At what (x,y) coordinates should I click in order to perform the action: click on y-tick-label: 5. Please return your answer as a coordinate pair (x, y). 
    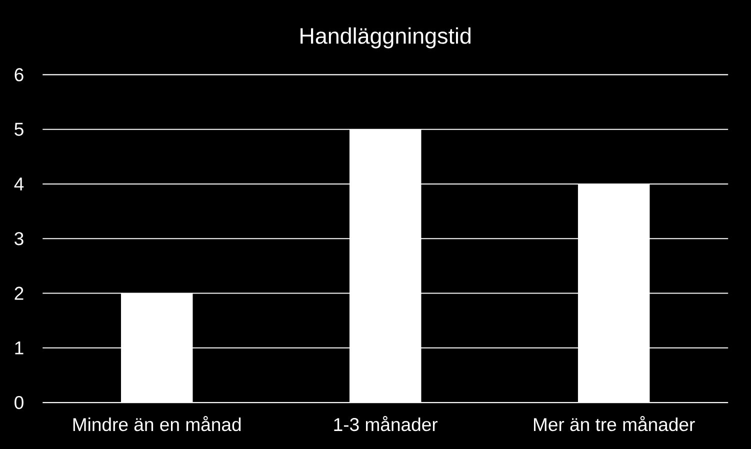
    Looking at the image, I should click on (19, 129).